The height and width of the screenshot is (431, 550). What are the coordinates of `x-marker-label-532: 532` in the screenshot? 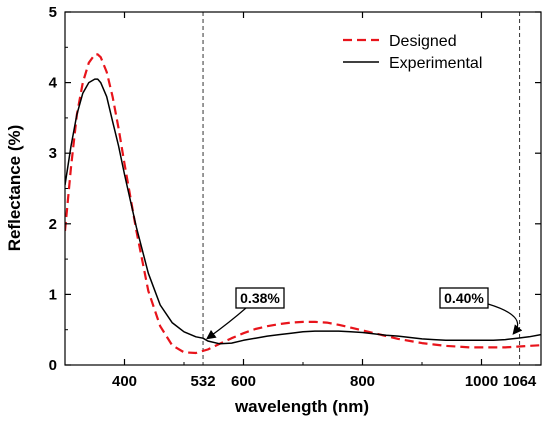 It's located at (203, 381).